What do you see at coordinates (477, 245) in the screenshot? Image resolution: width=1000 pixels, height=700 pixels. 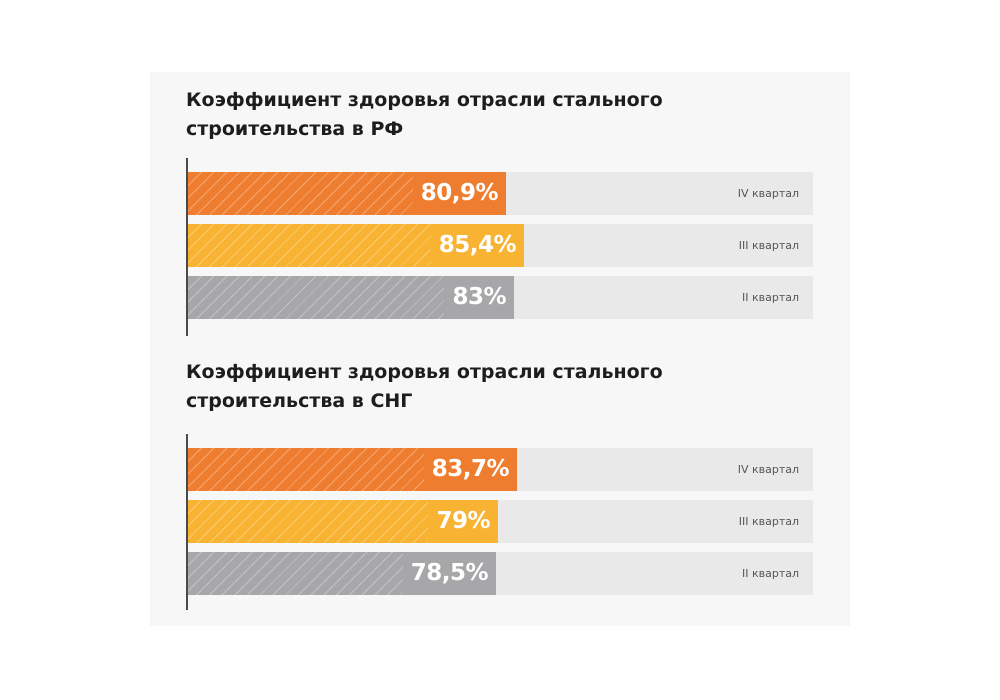 I see `value-label: 85,4%` at bounding box center [477, 245].